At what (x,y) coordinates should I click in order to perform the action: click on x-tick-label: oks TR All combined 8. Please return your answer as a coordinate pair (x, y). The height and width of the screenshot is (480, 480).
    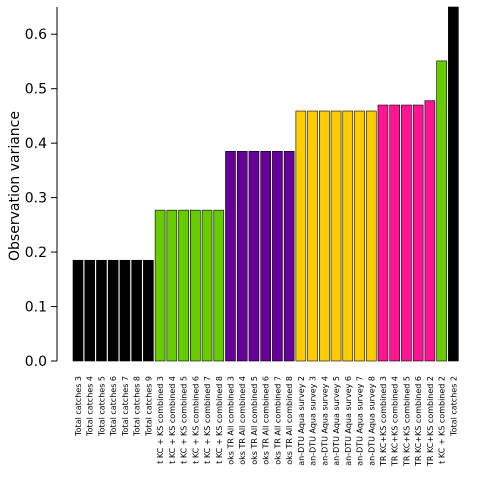
    Looking at the image, I should click on (289, 420).